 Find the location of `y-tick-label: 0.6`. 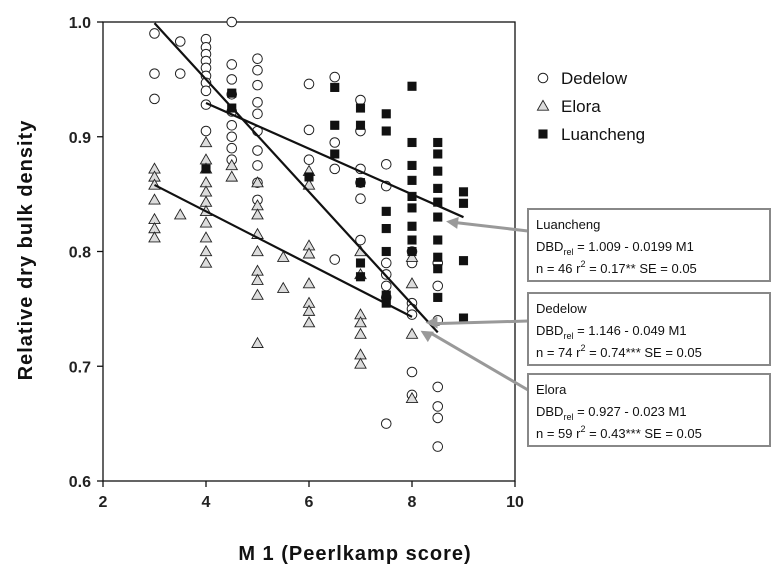

y-tick-label: 0.6 is located at coordinates (80, 482).